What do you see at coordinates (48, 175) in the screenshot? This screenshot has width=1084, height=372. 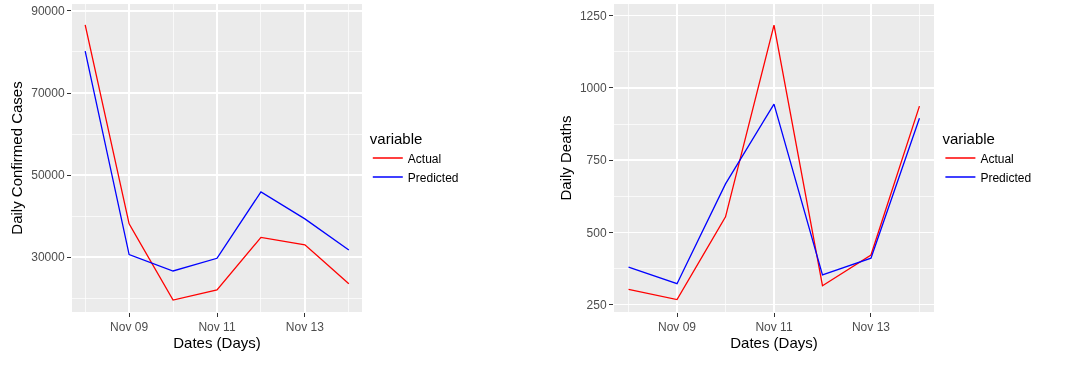 I see `y-tick-label: 50000` at bounding box center [48, 175].